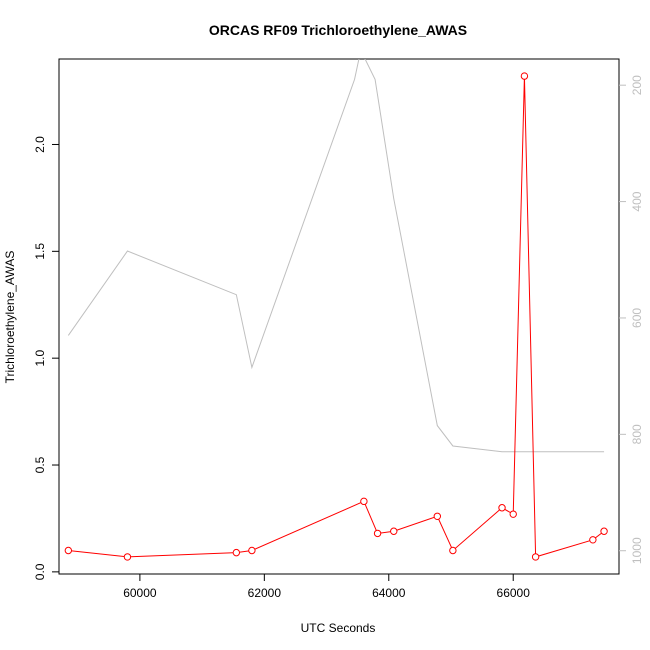  What do you see at coordinates (338, 30) in the screenshot?
I see `chart-title: ORCAS RF09 Trichloroethylene_AWAS` at bounding box center [338, 30].